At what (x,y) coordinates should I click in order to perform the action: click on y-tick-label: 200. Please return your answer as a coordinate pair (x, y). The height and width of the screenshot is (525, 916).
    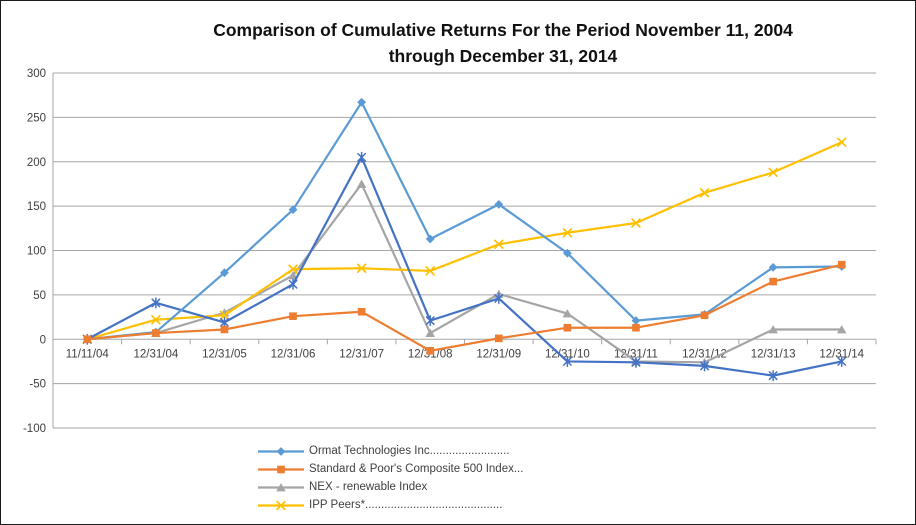
    Looking at the image, I should click on (36, 163).